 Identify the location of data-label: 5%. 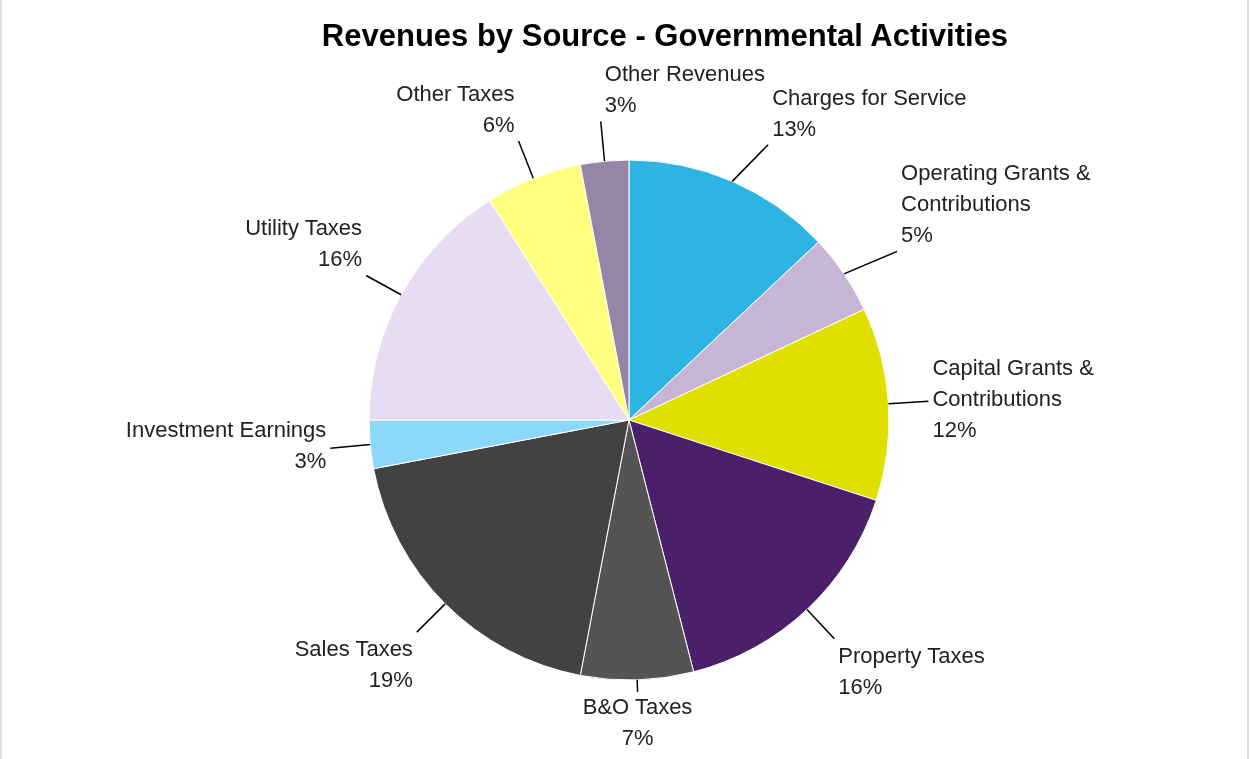
(917, 235).